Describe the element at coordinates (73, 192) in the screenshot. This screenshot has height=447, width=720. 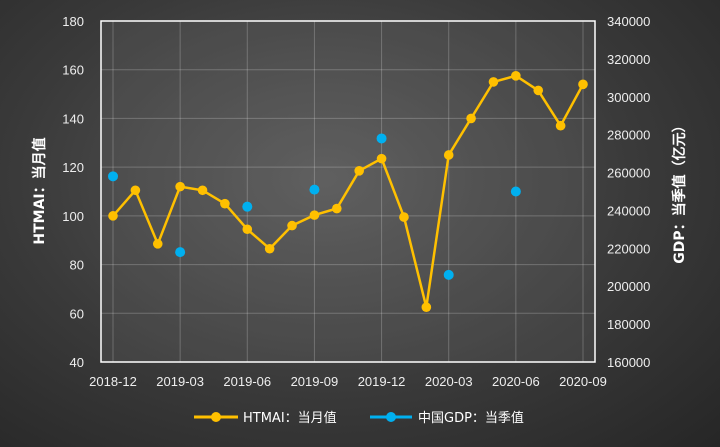
I see `left-axis-ticks: 40 60 80 100 120 140 160 180` at that location.